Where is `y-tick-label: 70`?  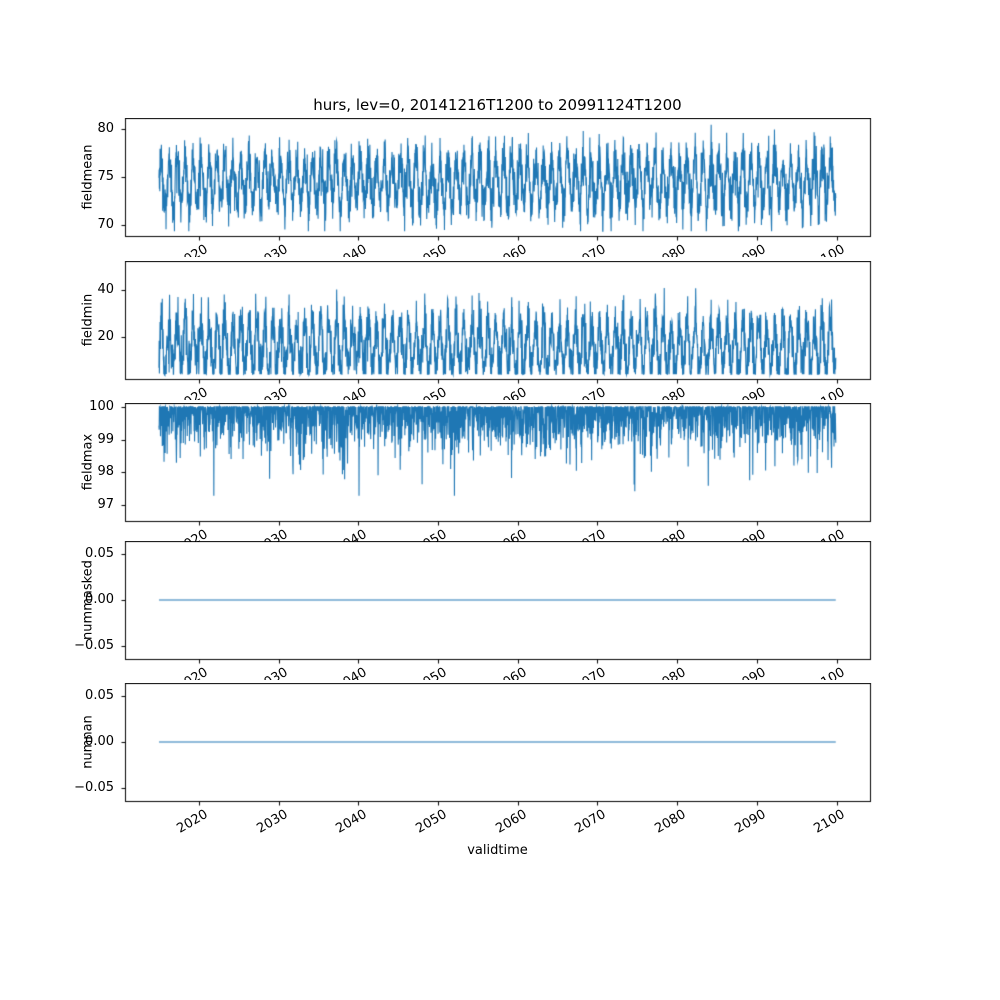 y-tick-label: 70 is located at coordinates (105, 225).